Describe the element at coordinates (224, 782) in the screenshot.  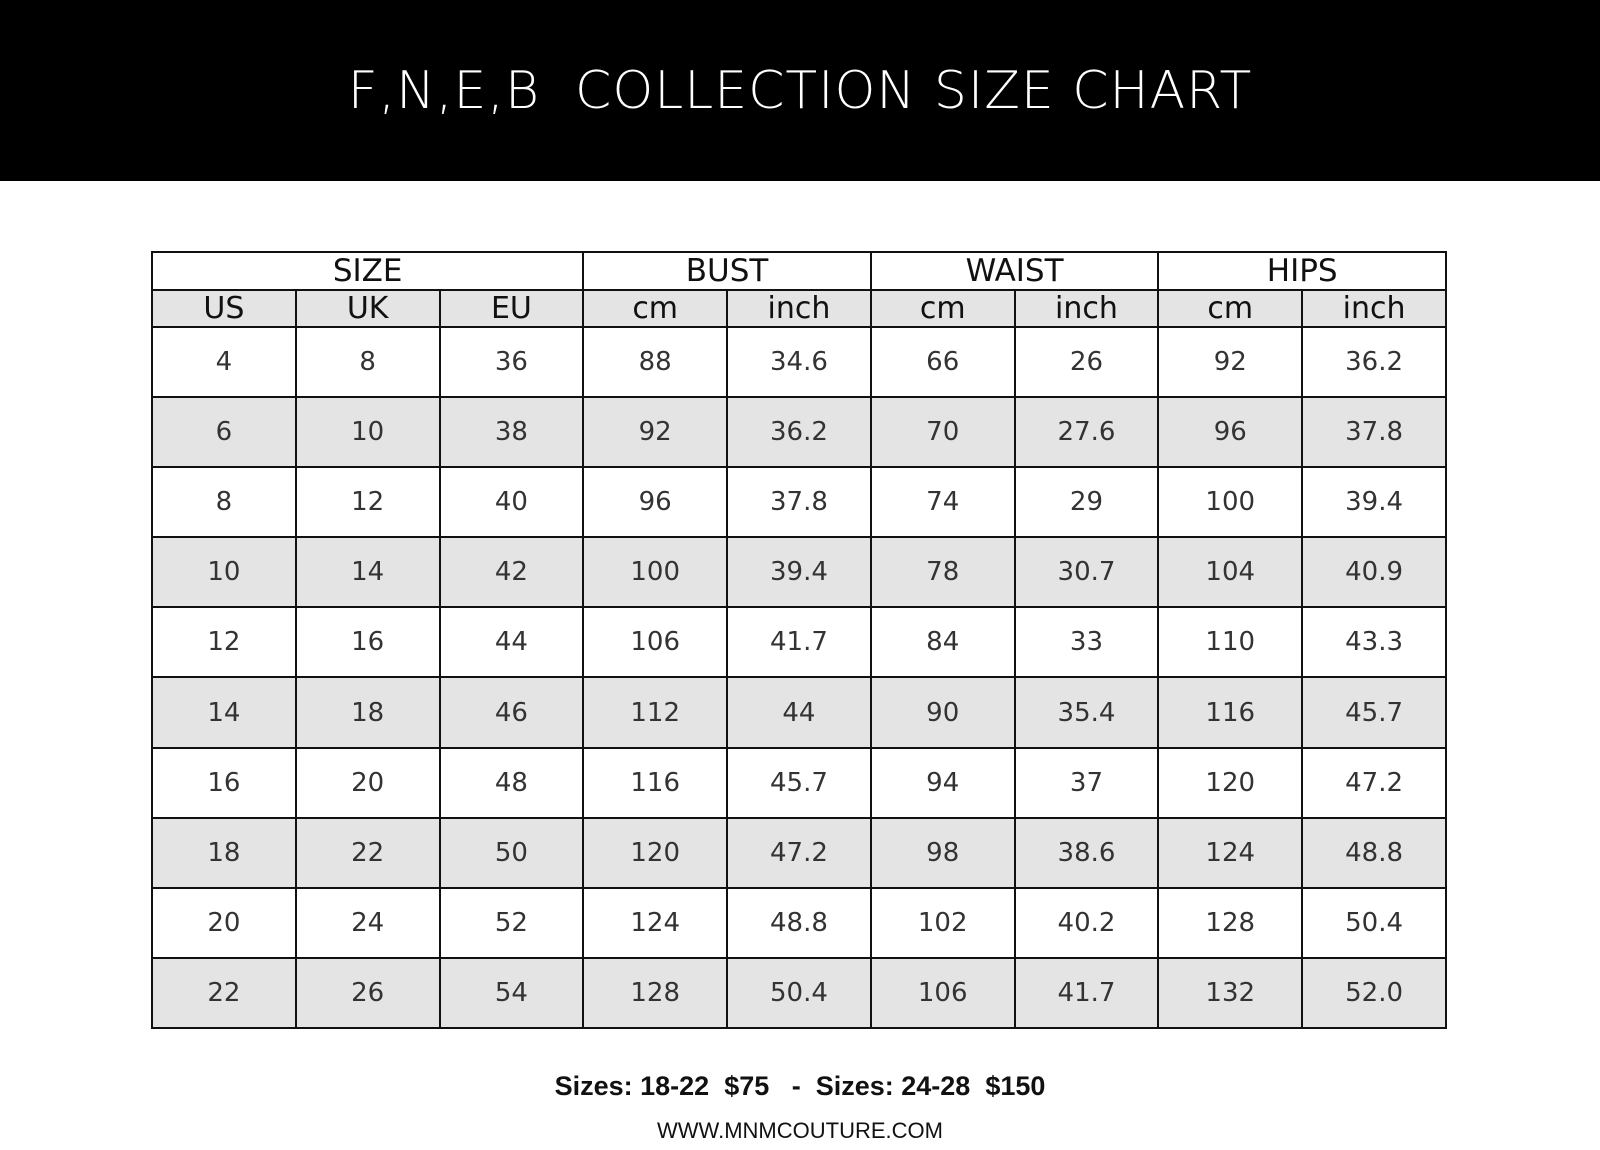
I see `table-cell: 16` at that location.